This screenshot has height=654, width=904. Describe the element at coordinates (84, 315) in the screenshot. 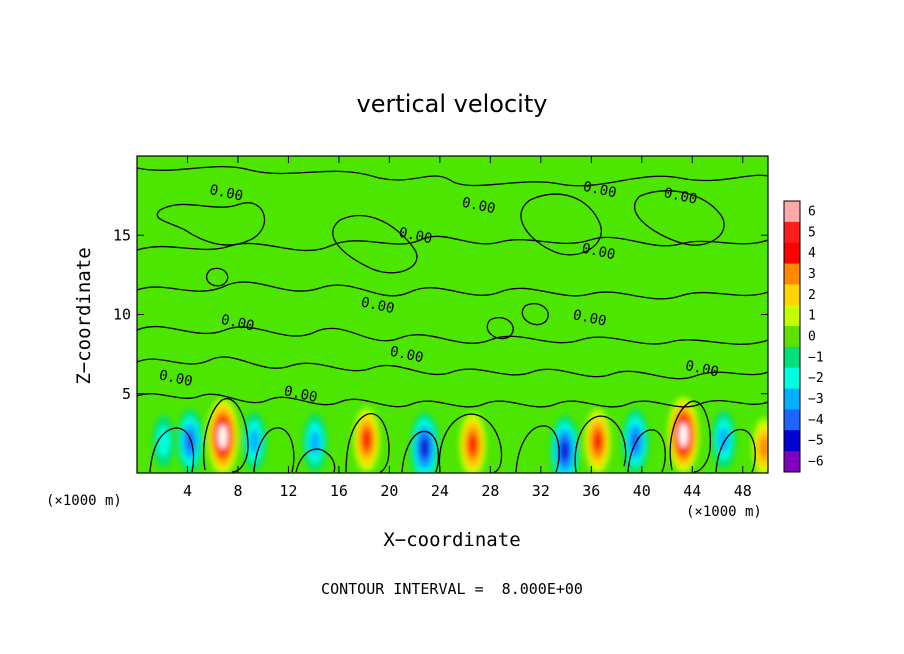

I see `y-axis-label: Z−coordinate` at that location.